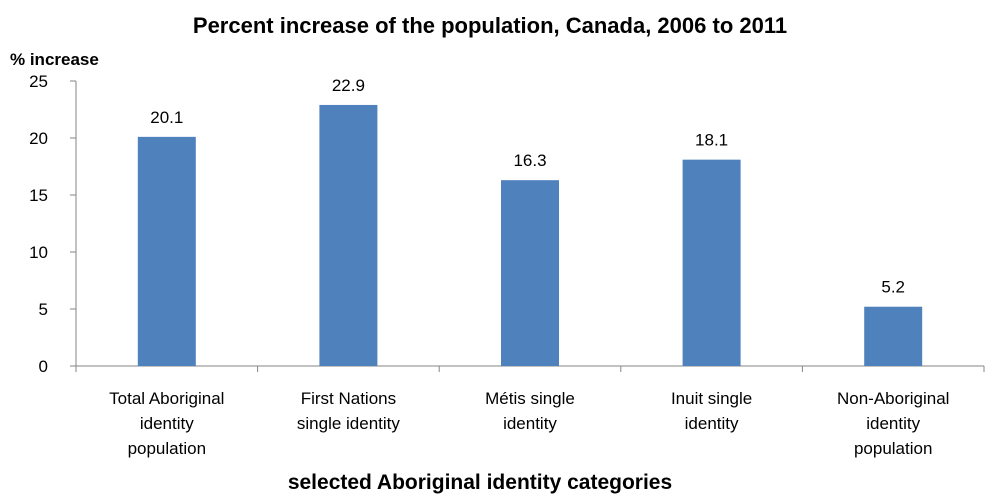  What do you see at coordinates (43, 309) in the screenshot?
I see `y-tick-label: 5` at bounding box center [43, 309].